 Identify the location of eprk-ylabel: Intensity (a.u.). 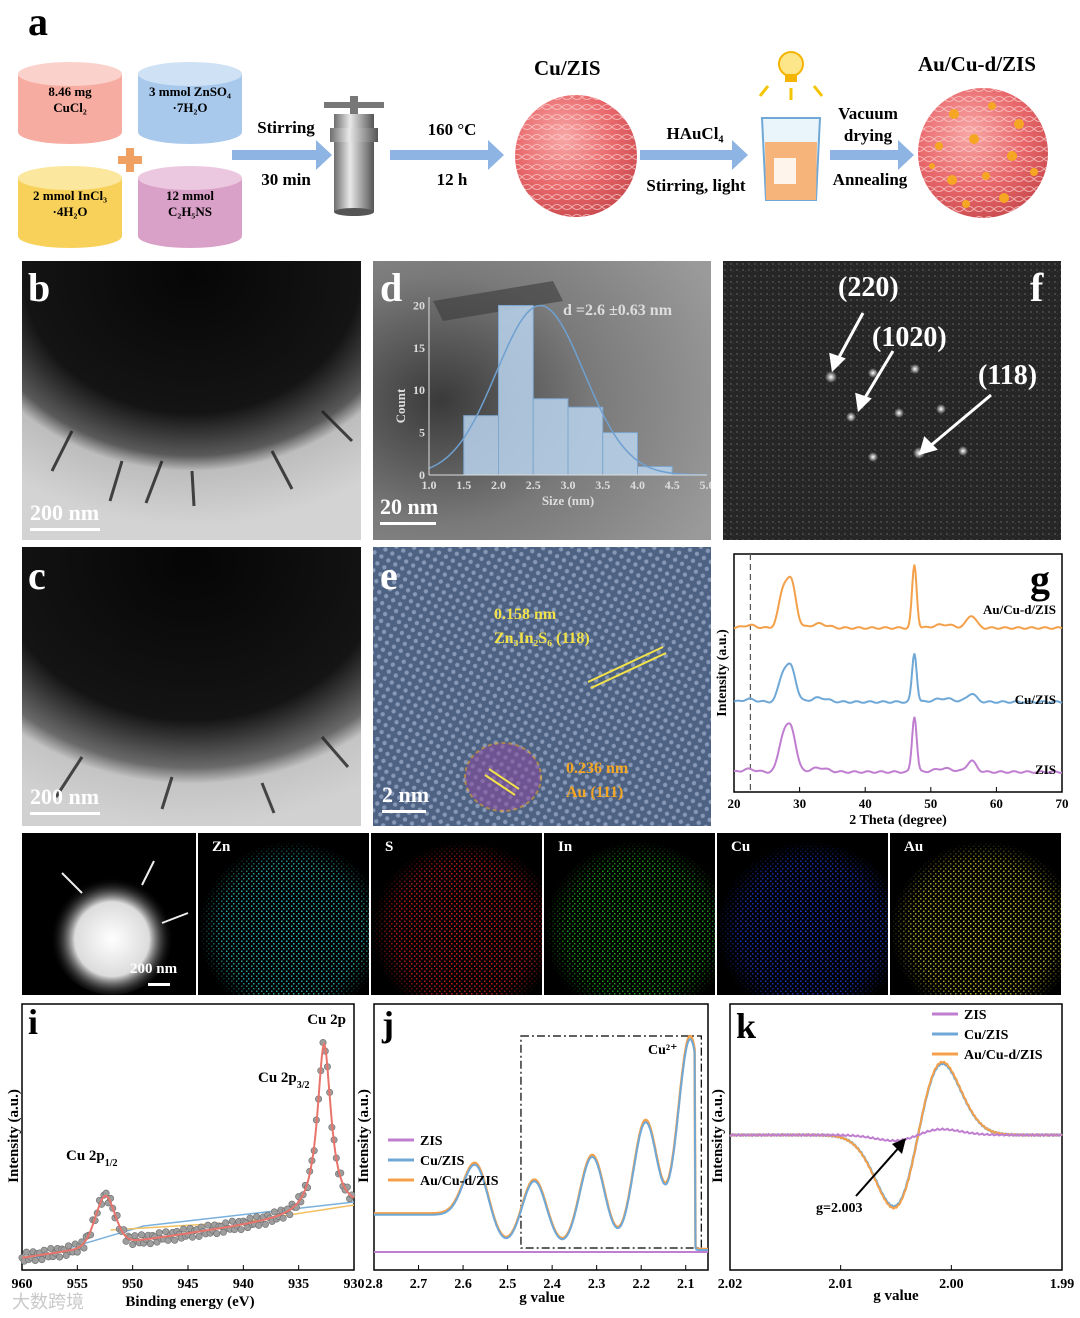
(718, 1136).